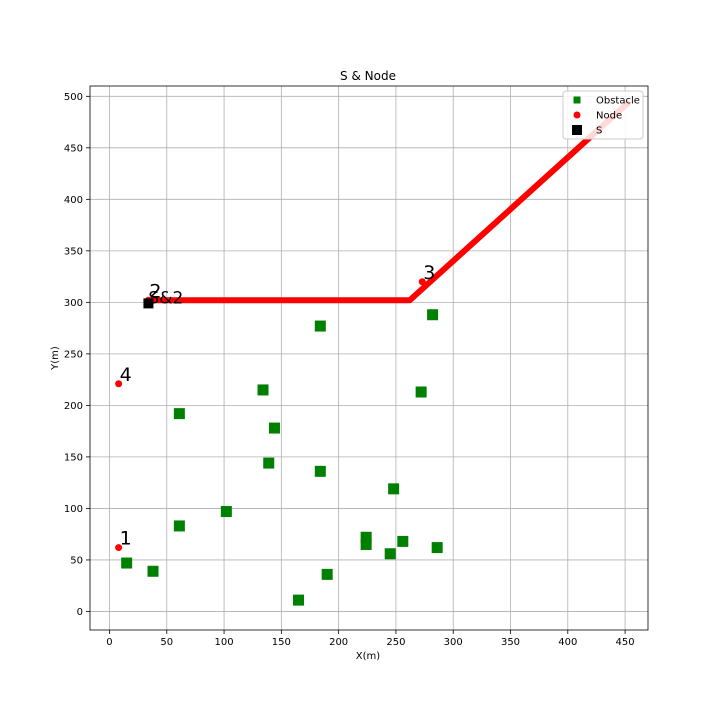  I want to click on y-tick-label: 200, so click(73, 406).